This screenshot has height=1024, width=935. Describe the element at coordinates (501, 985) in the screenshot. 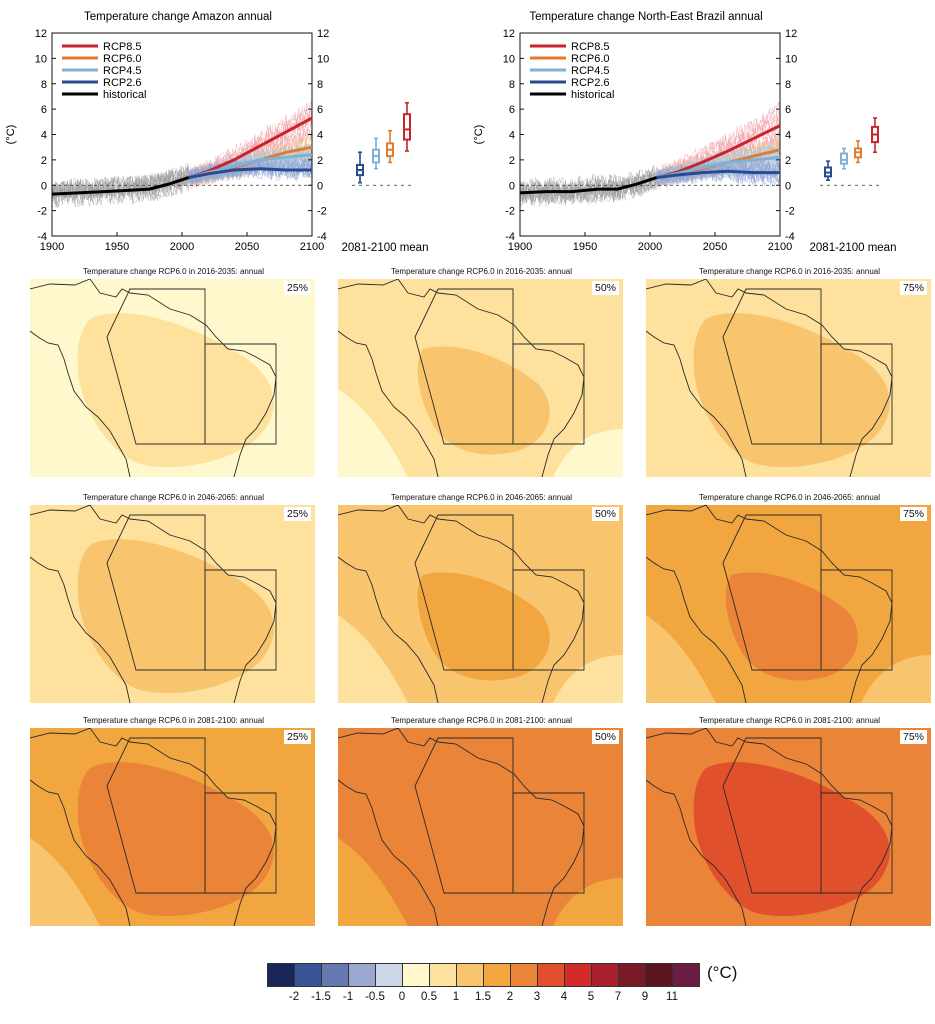

I see `colorbar: (°C) -2 -1.5 -1 -0.5 0 0.5 1 1.5 2 3 4 5 7 9 11` at that location.